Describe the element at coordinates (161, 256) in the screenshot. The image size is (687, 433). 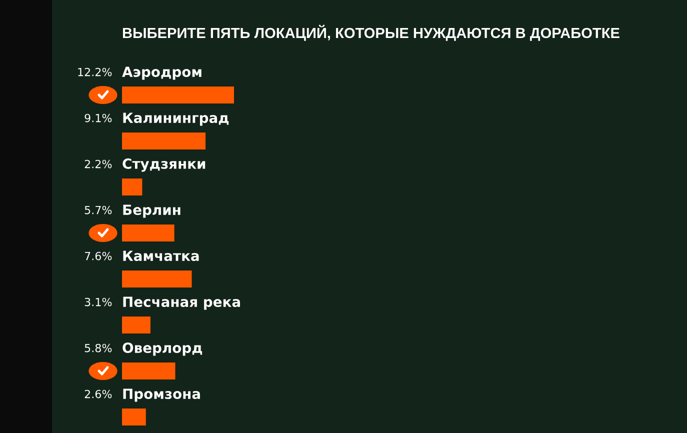
I see `y-tick-label: Камчатка` at that location.